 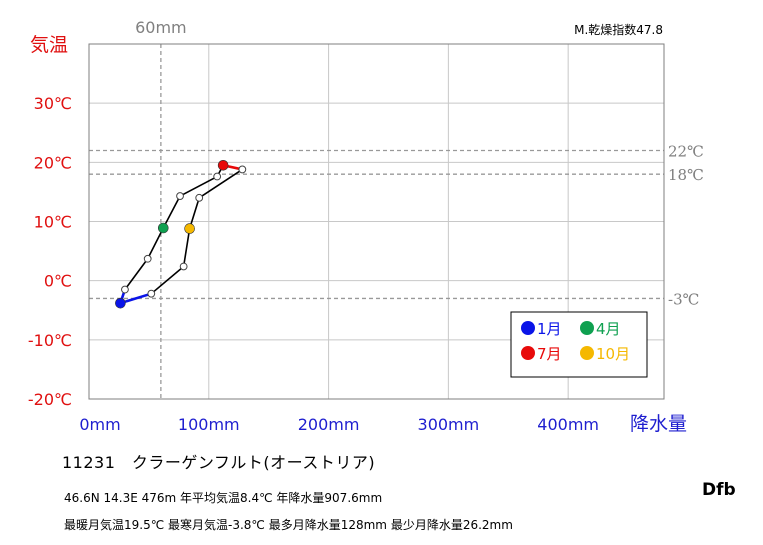 I want to click on x-tick-label: 100mm, so click(x=209, y=424).